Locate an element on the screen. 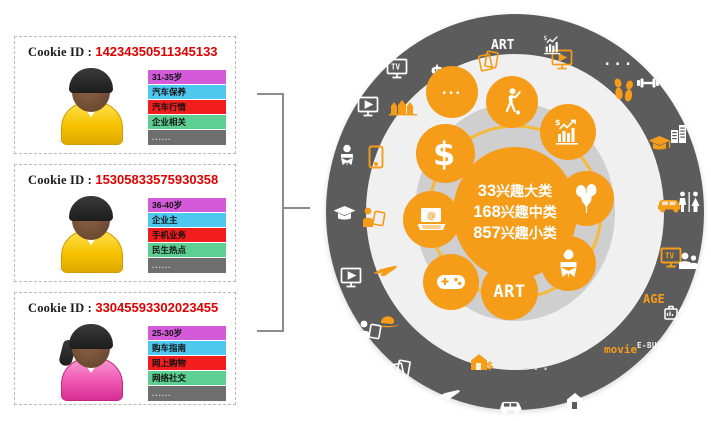  cookie-id-label: Cookie ID : 15305833575930358 is located at coordinates (123, 180).